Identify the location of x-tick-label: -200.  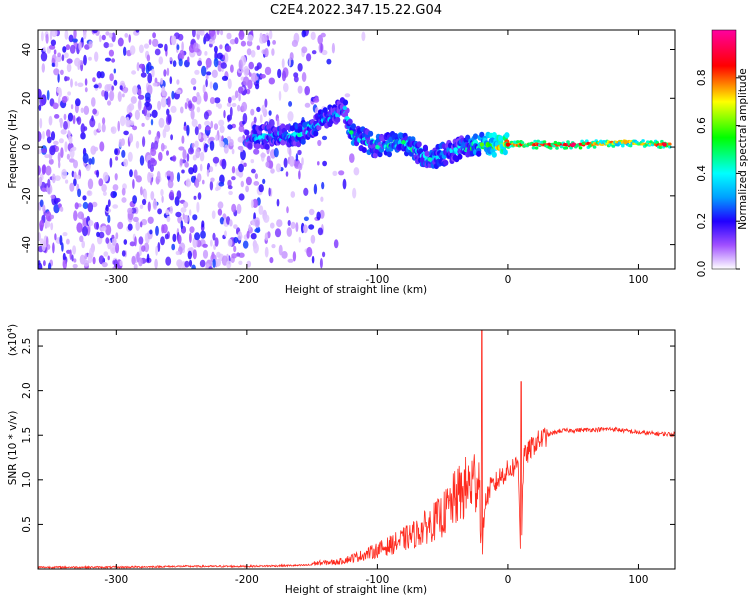
(247, 280).